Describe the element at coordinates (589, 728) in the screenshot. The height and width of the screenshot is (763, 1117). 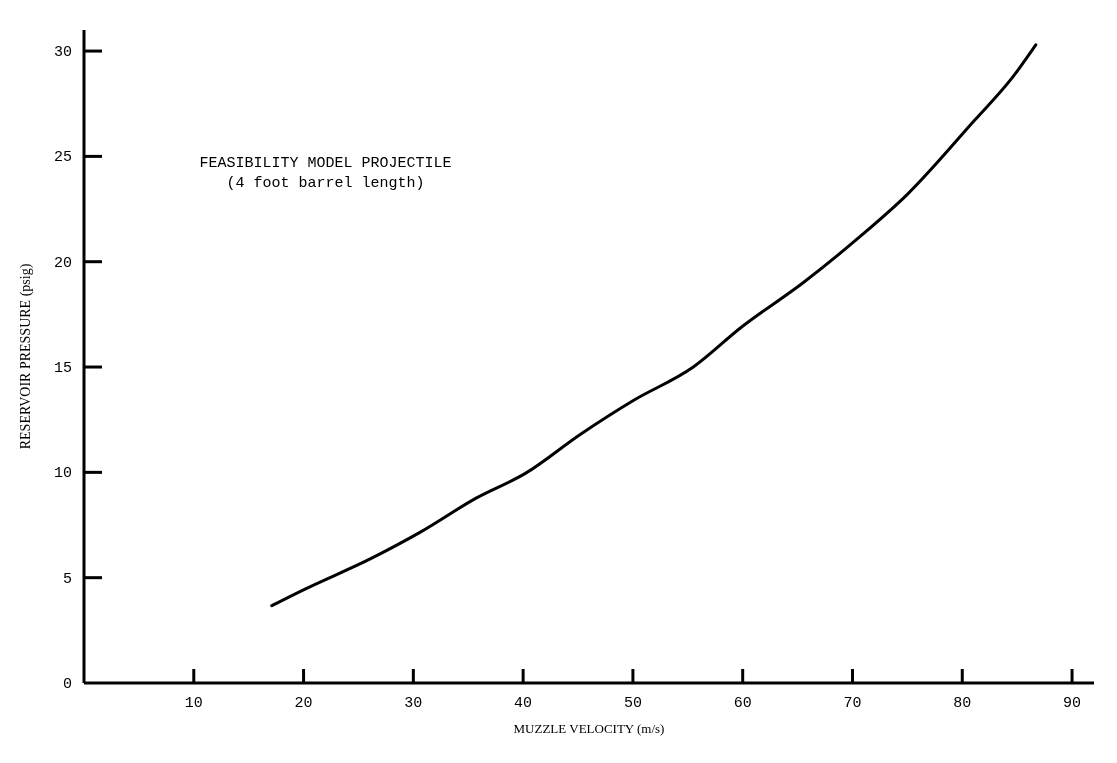
I see `x-axis-title: MUZZLE VELOCITY (m/s)` at that location.